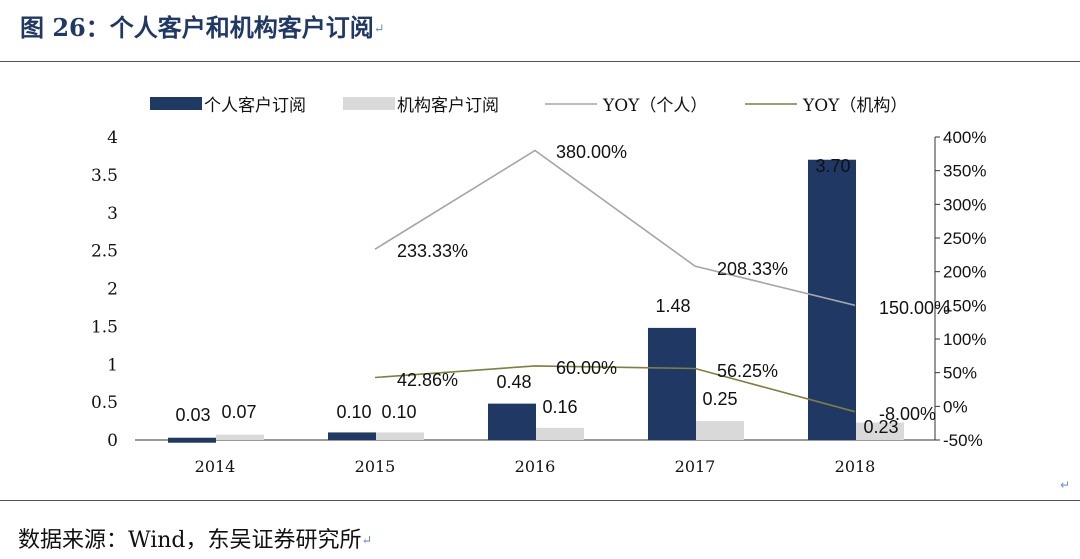  What do you see at coordinates (195, 540) in the screenshot?
I see `source-note: 数据来源：Wind，东吴证券研究所↵` at bounding box center [195, 540].